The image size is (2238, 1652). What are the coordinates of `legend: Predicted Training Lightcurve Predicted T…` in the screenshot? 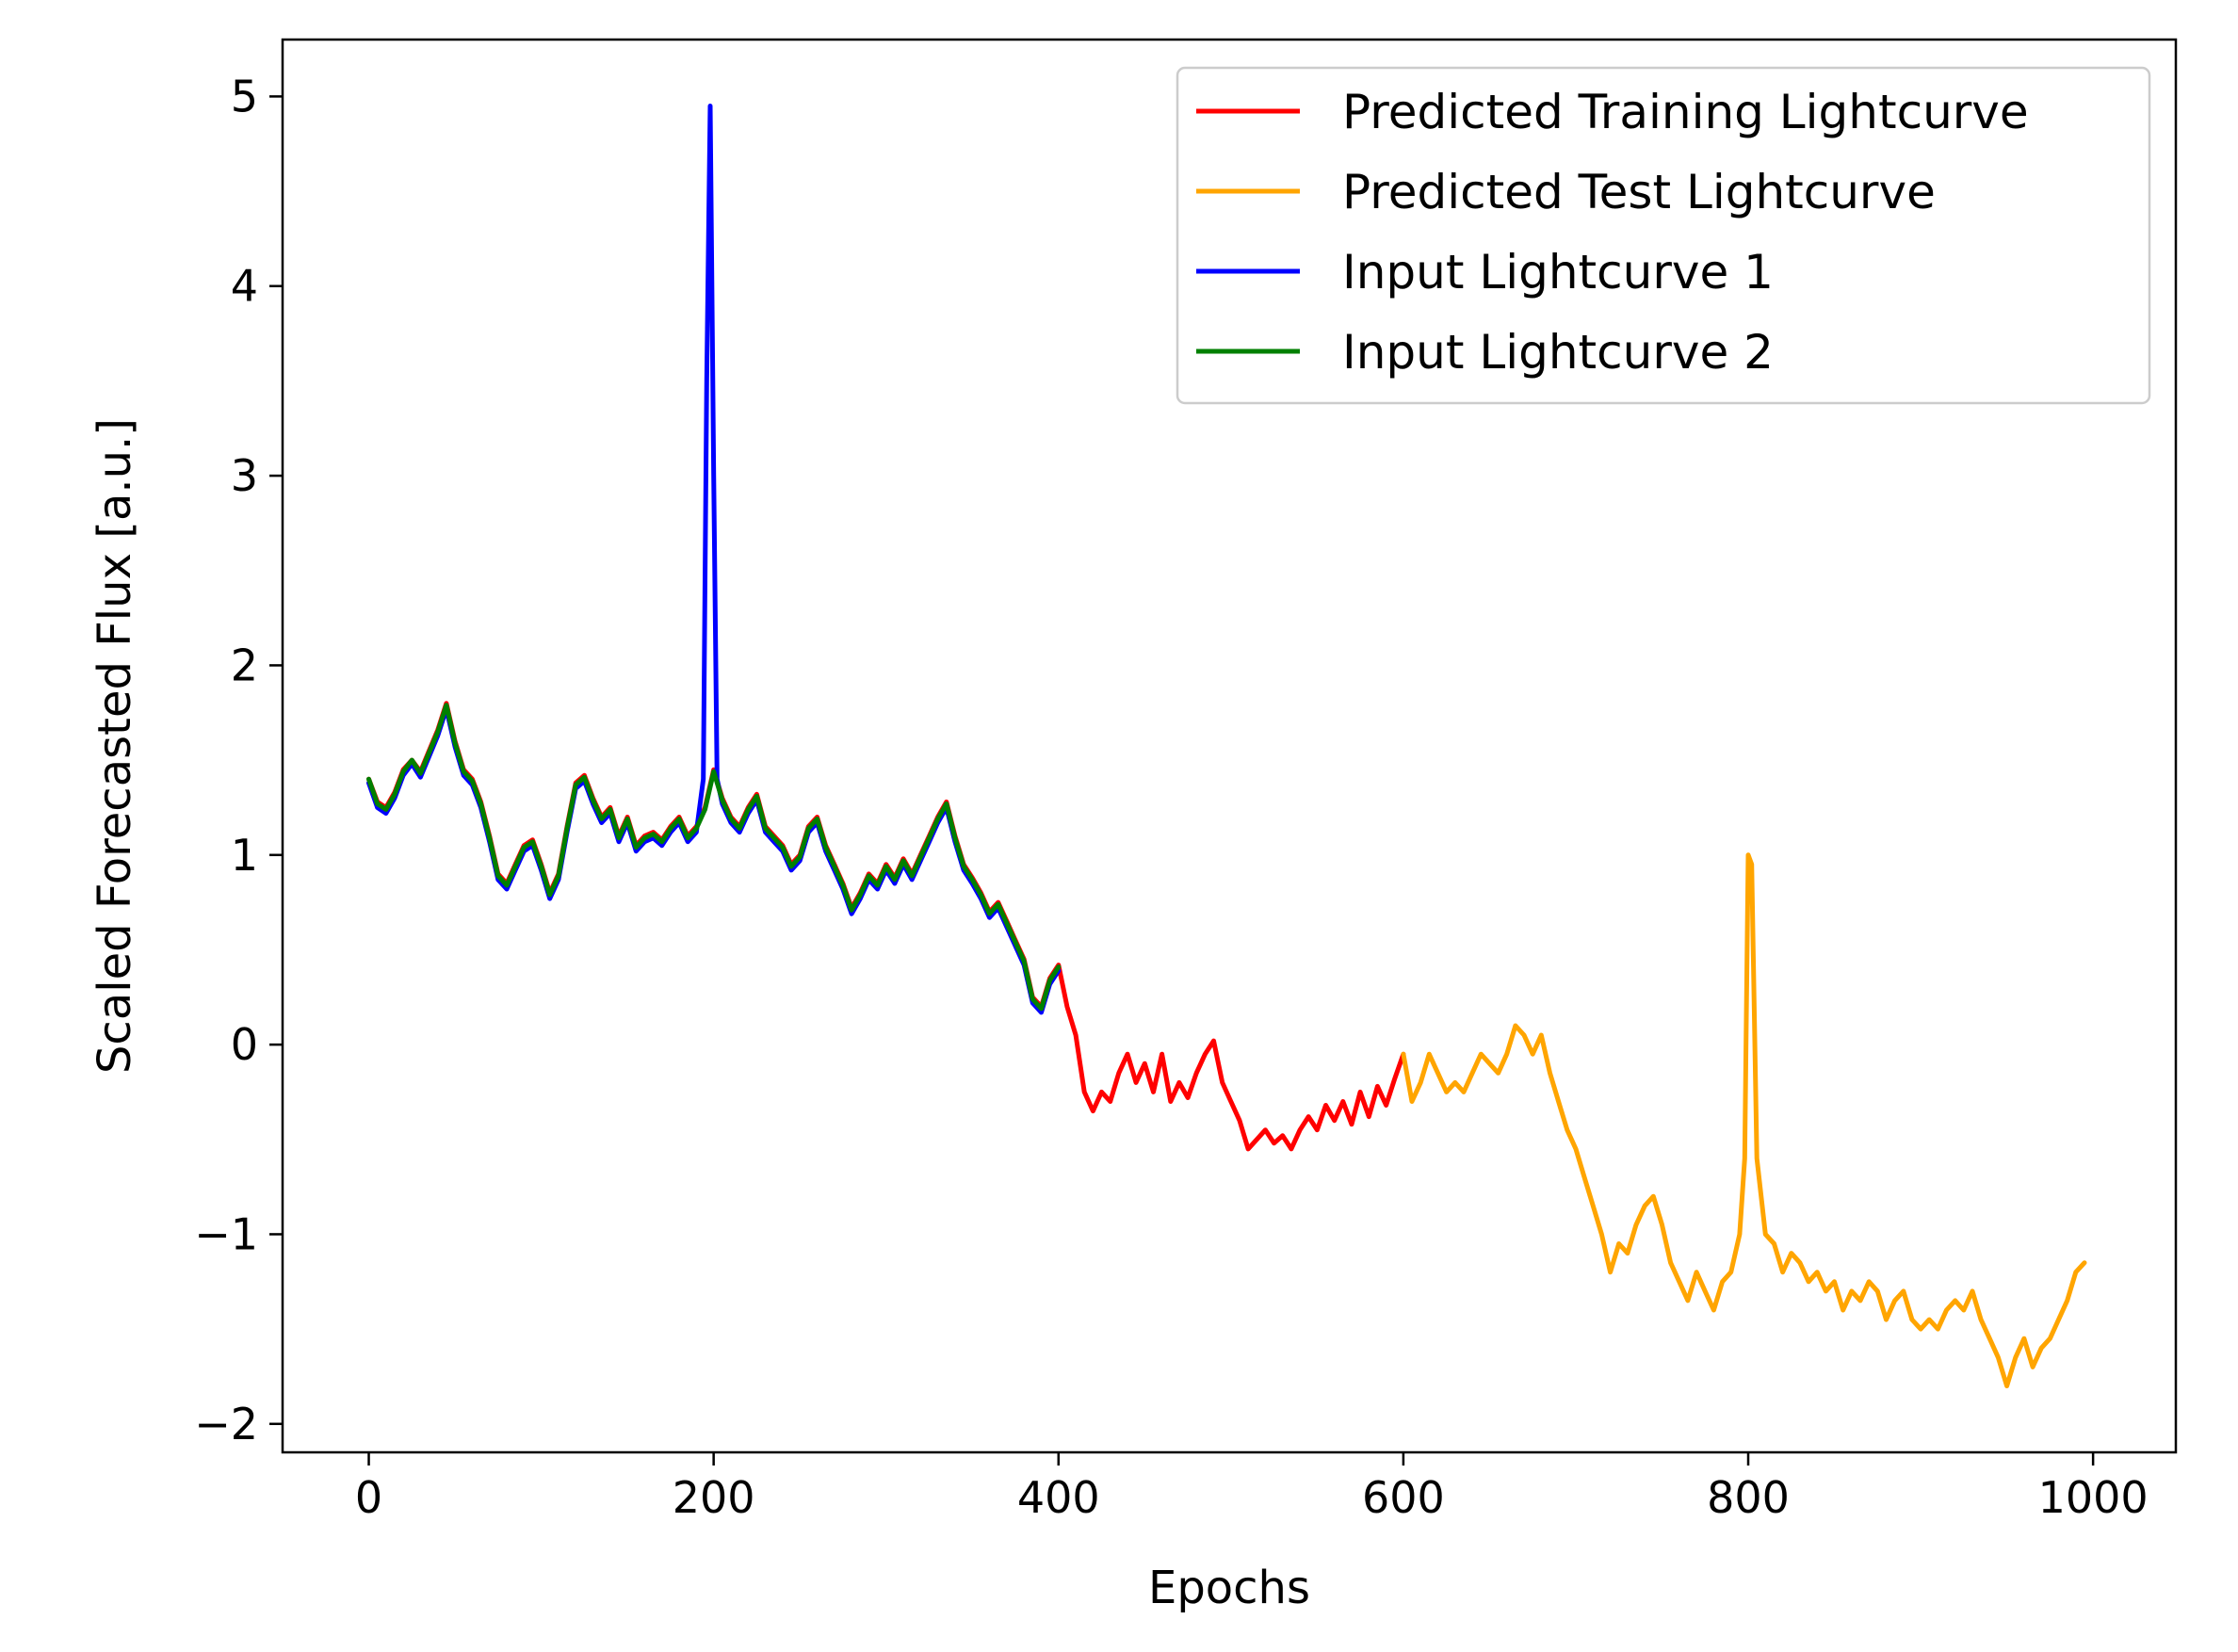 It's located at (1663, 235).